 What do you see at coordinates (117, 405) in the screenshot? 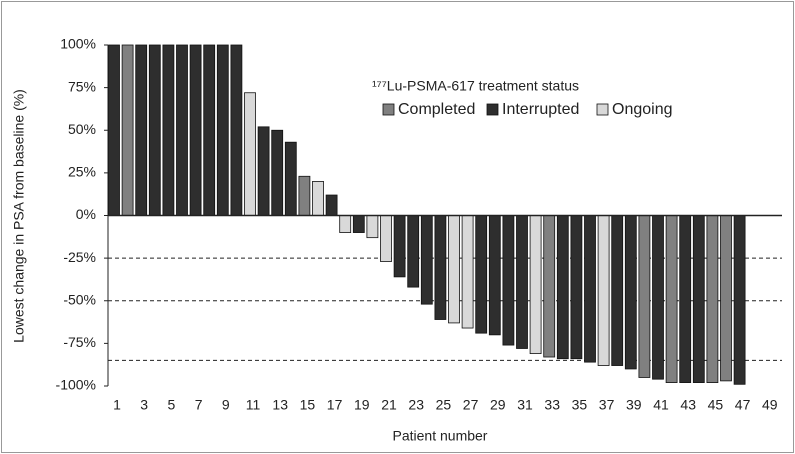
I see `x-tick-label: 1` at bounding box center [117, 405].